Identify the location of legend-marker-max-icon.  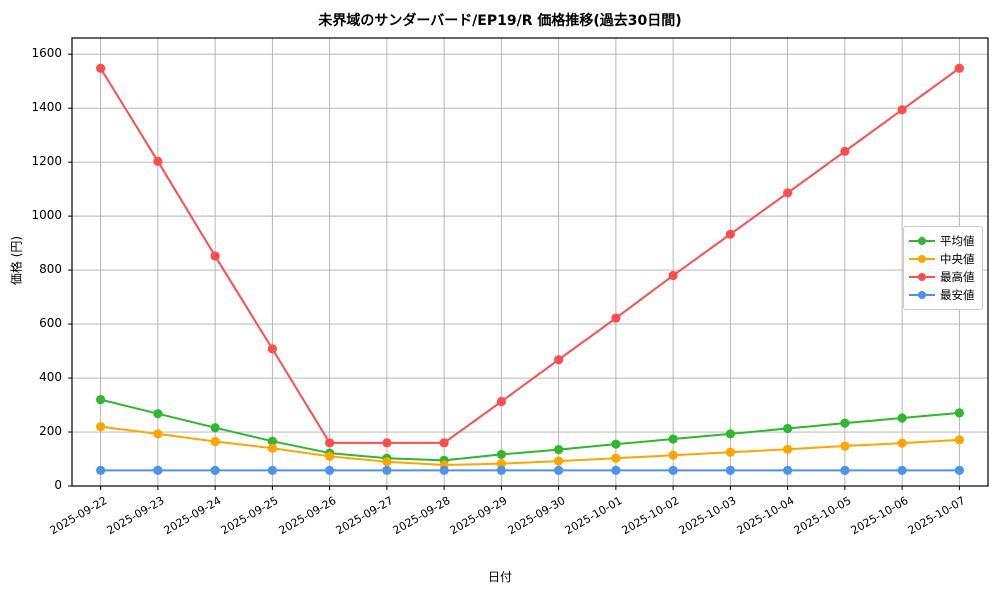
(922, 277).